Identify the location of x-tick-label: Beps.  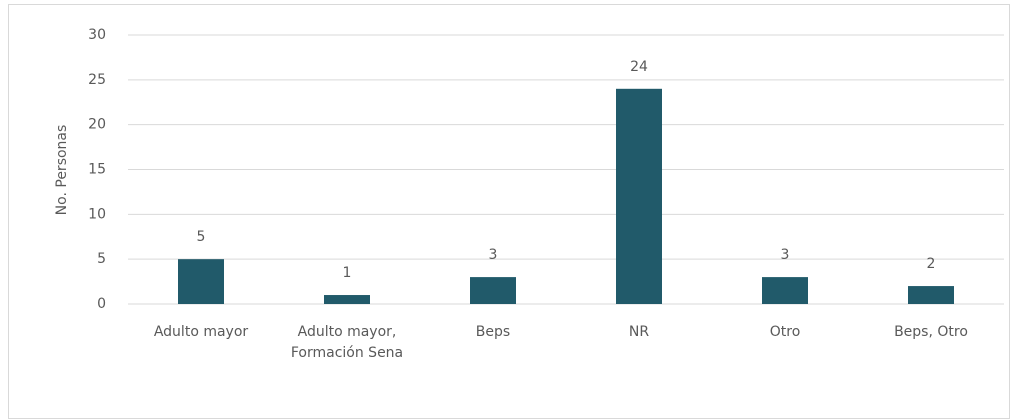
(493, 332).